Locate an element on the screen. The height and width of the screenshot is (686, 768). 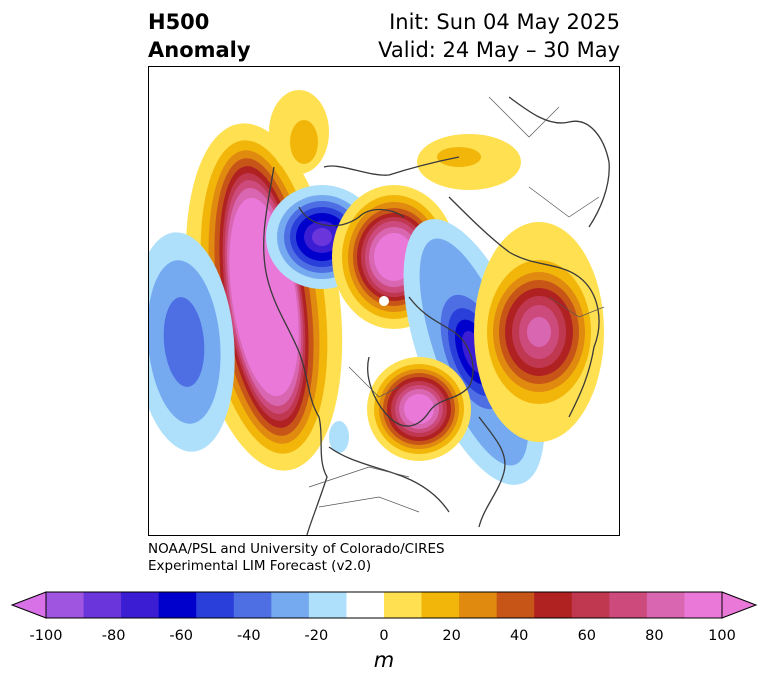
colorbar-tick-label: 80 is located at coordinates (654, 636).